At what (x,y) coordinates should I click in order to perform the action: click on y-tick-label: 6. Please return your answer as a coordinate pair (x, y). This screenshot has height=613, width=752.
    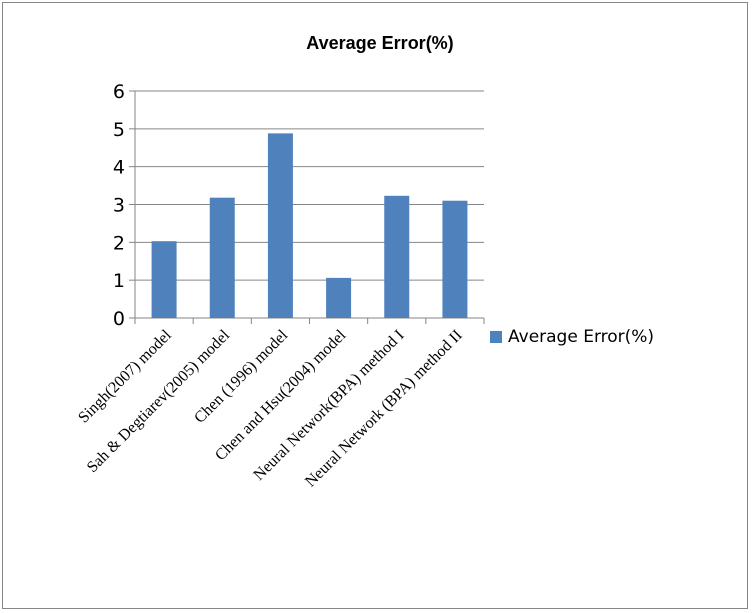
    Looking at the image, I should click on (119, 92).